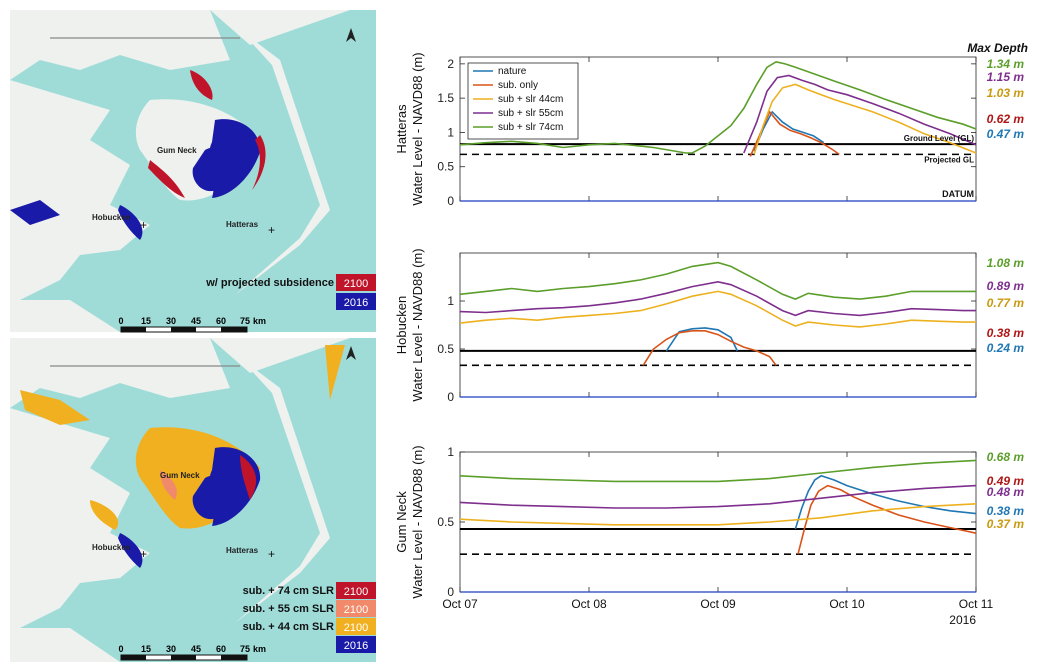 This screenshot has height=672, width=1044. I want to click on max-depth-value: 0.62 m, so click(1006, 119).